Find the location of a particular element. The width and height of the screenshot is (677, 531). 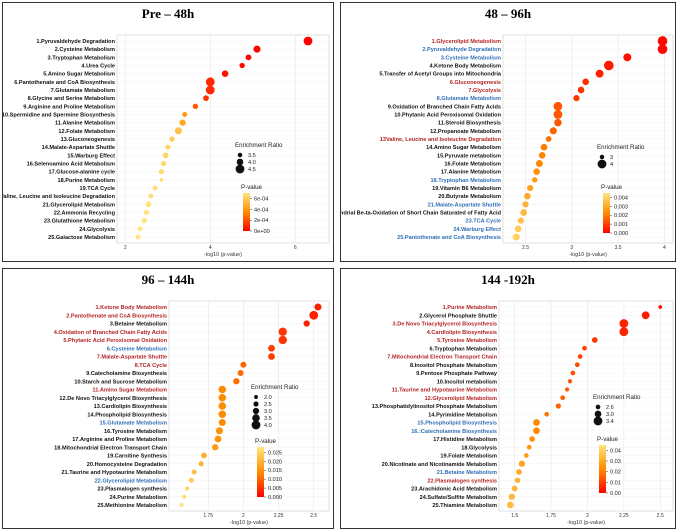

pathway-label: 19.Carnitine Synthesis is located at coordinates (137, 457).